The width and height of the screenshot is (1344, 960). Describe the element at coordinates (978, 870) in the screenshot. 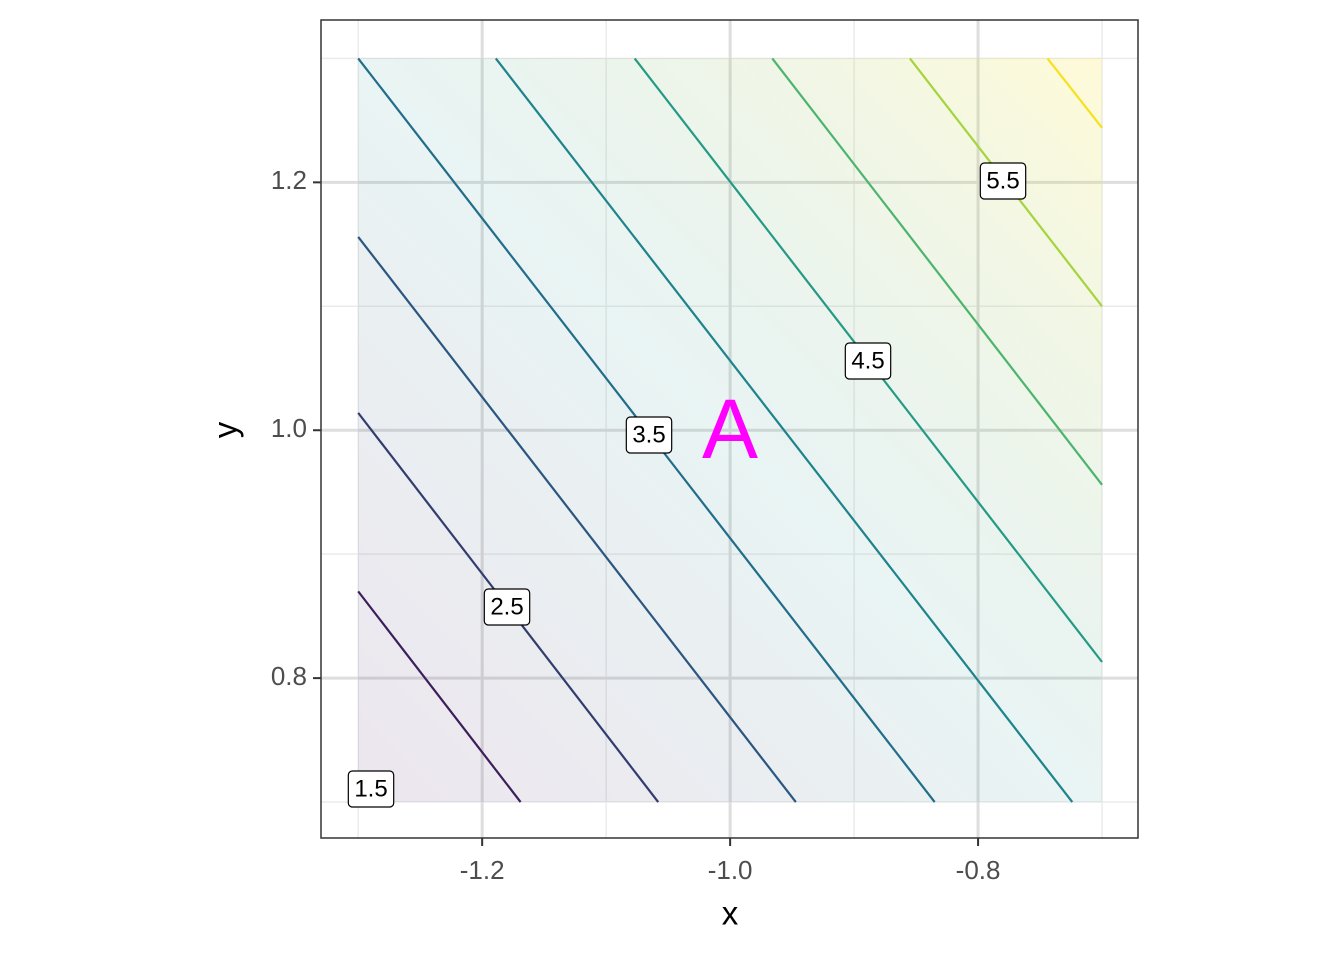

I see `x-tick-label: -0.8` at that location.